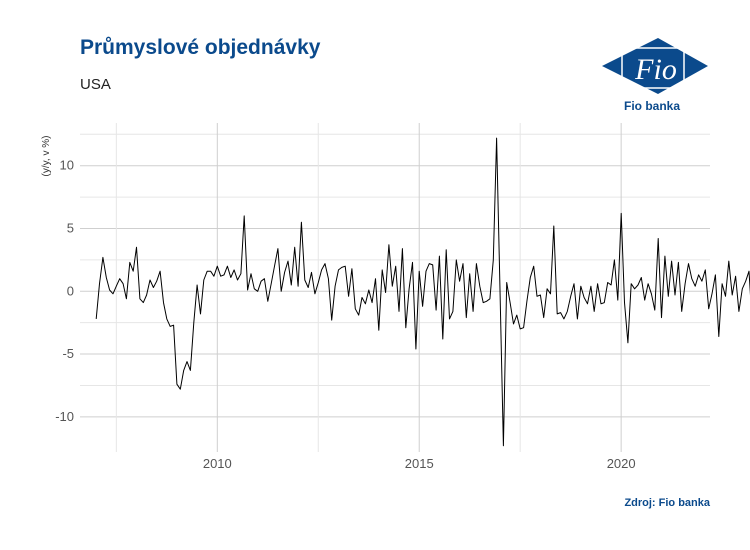 The height and width of the screenshot is (550, 750). I want to click on x-axis-ticks: 2010 2015 2020, so click(419, 463).